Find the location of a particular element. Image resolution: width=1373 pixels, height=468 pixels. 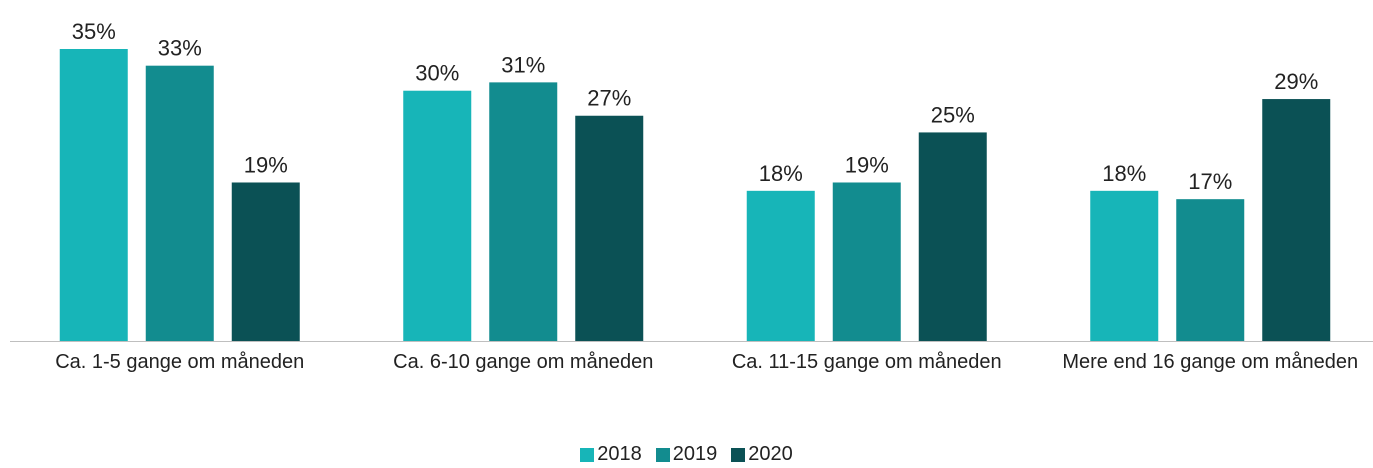

data-label: 17% is located at coordinates (1210, 181).